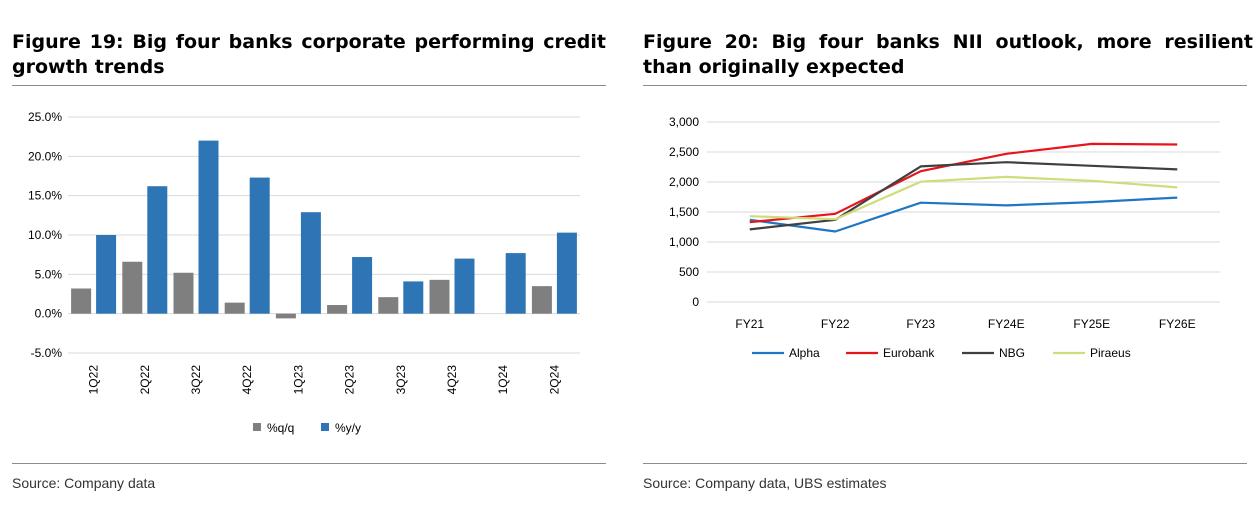 The height and width of the screenshot is (516, 1257). What do you see at coordinates (695, 302) in the screenshot?
I see `y-tick-label: 0` at bounding box center [695, 302].